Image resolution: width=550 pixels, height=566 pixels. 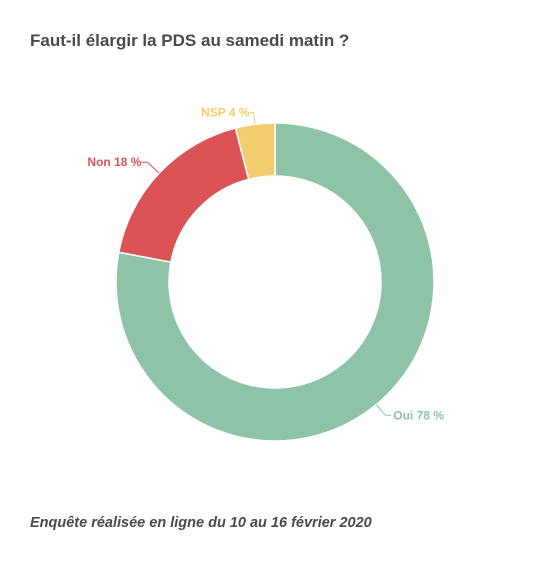 I want to click on slice-label-2: NSP 4 %, so click(x=225, y=112).